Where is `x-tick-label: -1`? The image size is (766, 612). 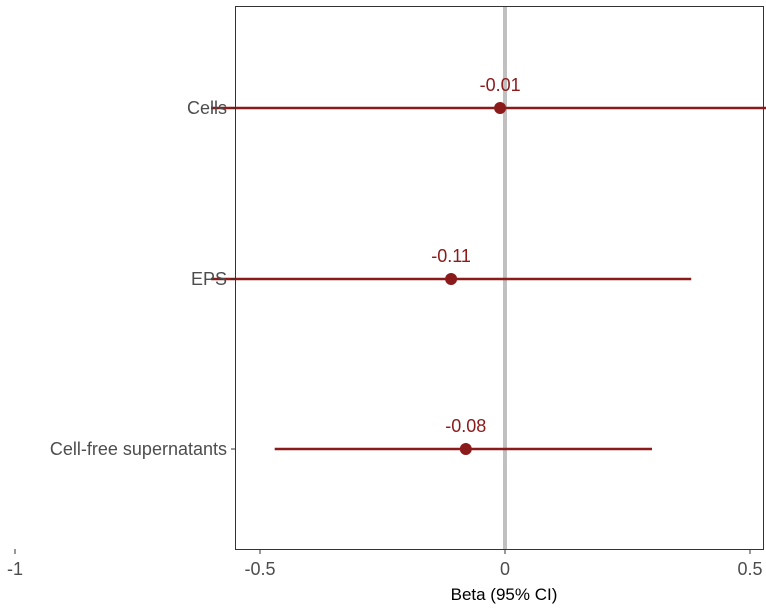
x-tick-label: -1 is located at coordinates (15, 569).